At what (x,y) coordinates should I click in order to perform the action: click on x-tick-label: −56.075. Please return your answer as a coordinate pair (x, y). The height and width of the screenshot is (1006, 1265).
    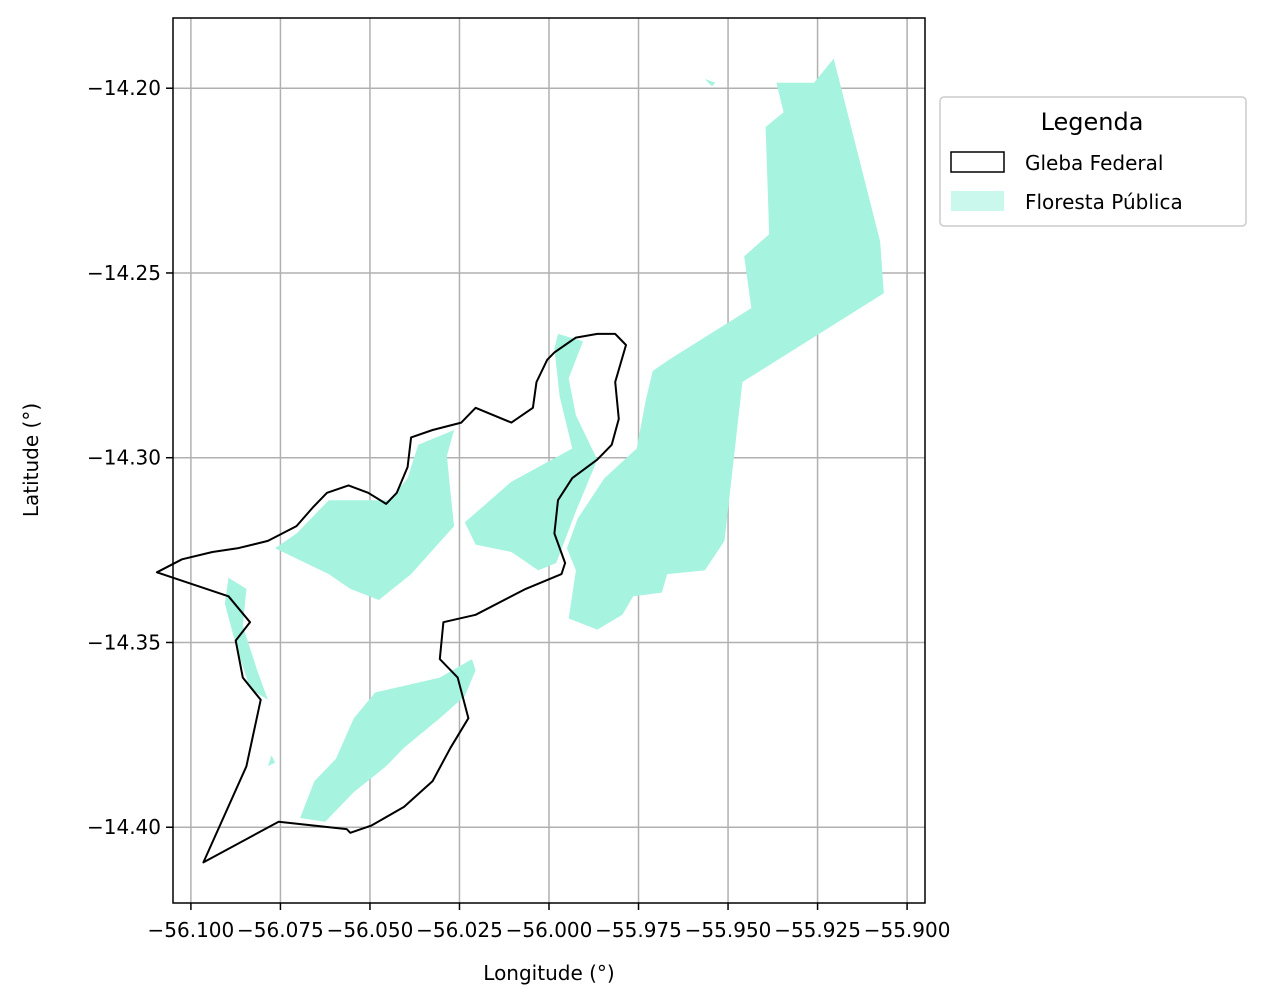
    Looking at the image, I should click on (280, 930).